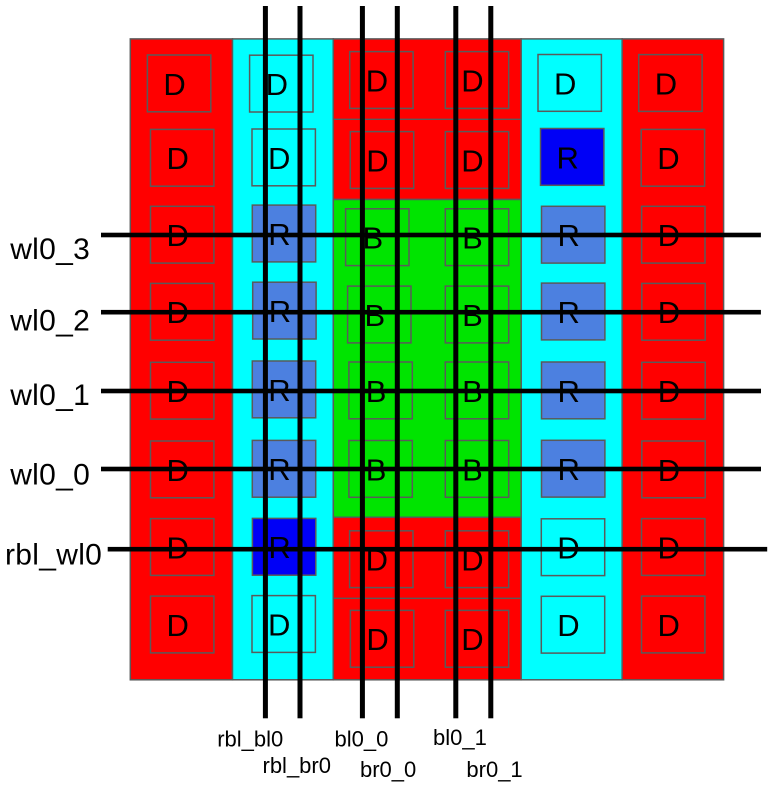  I want to click on svg-text: bl0_1, so click(460, 737).